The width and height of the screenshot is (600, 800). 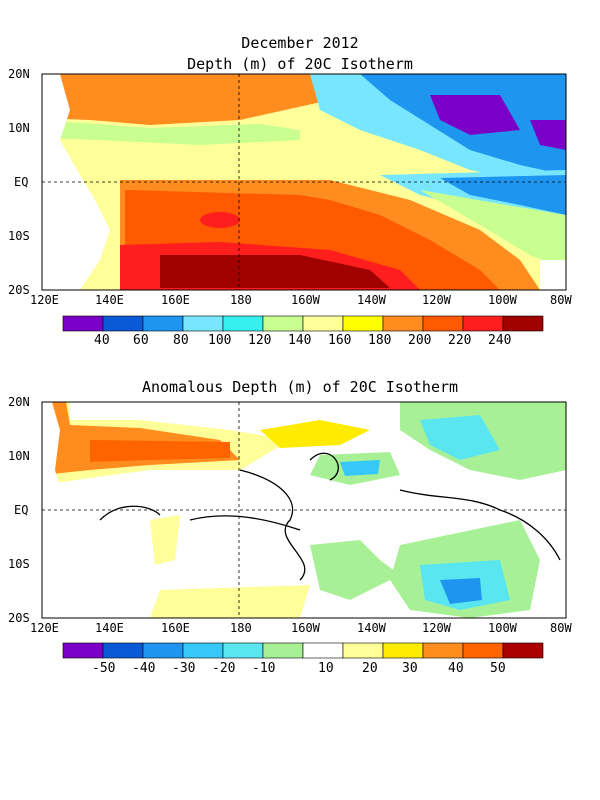 What do you see at coordinates (436, 628) in the screenshot?
I see `bottom-lon-6: 120W` at bounding box center [436, 628].